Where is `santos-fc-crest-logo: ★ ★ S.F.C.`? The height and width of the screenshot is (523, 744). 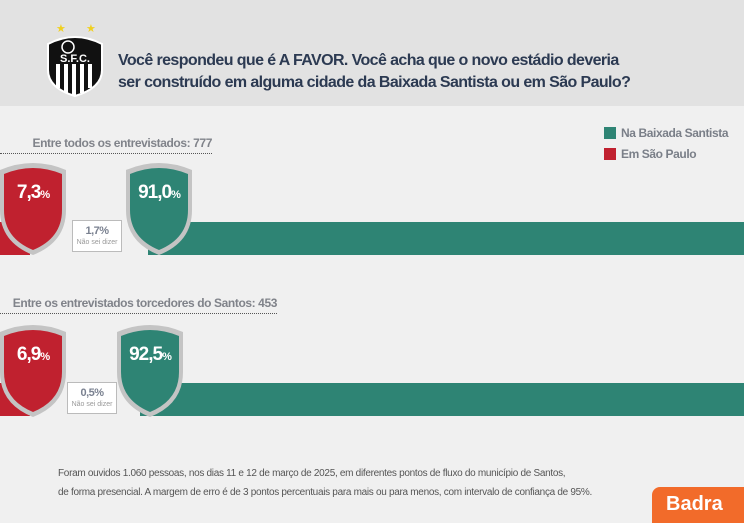 santos-fc-crest-logo: ★ ★ S.F.C. is located at coordinates (75, 60).